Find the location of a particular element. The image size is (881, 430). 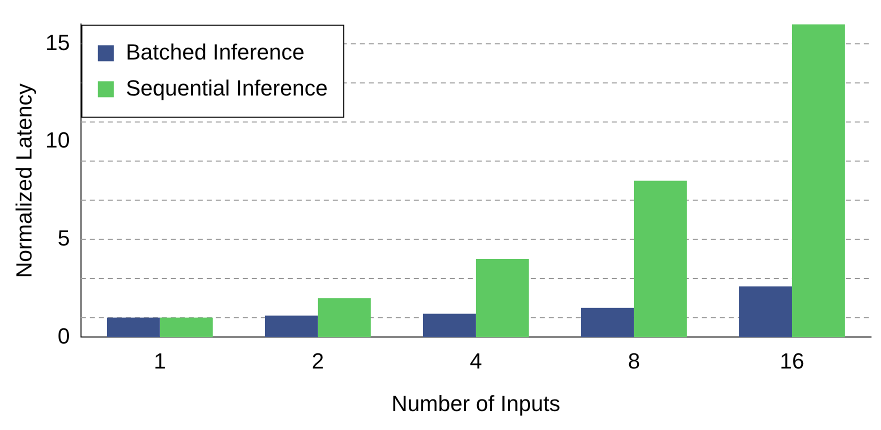

y-tick-label: 15 is located at coordinates (57, 42).